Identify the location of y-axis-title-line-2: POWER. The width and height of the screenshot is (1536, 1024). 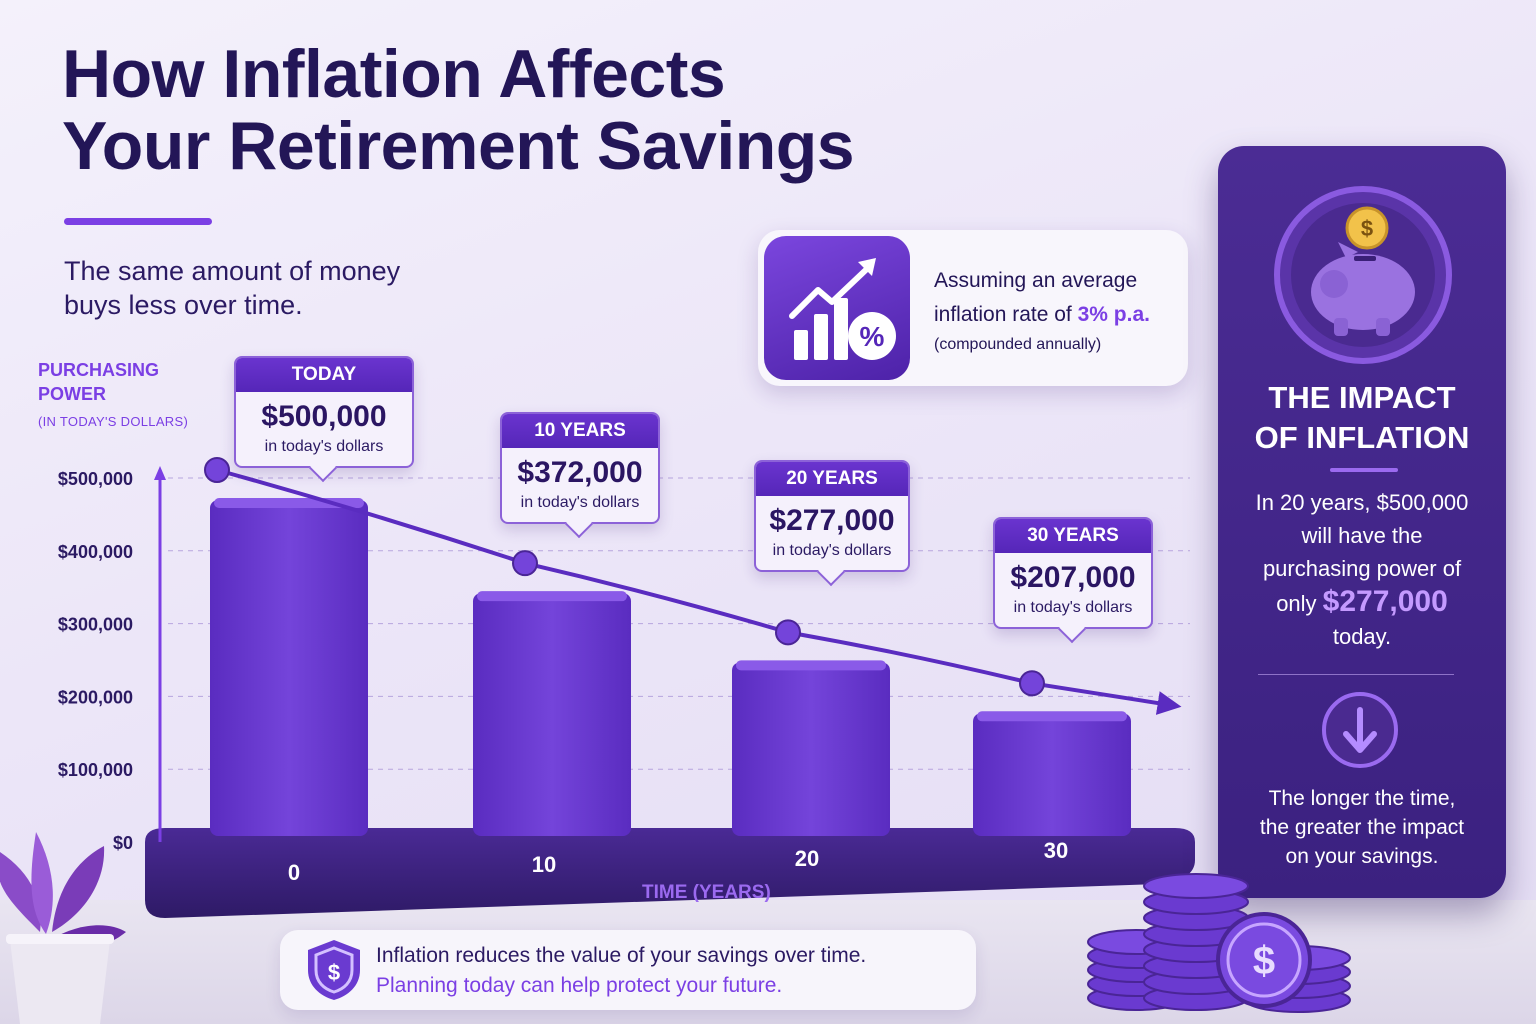
(72, 394).